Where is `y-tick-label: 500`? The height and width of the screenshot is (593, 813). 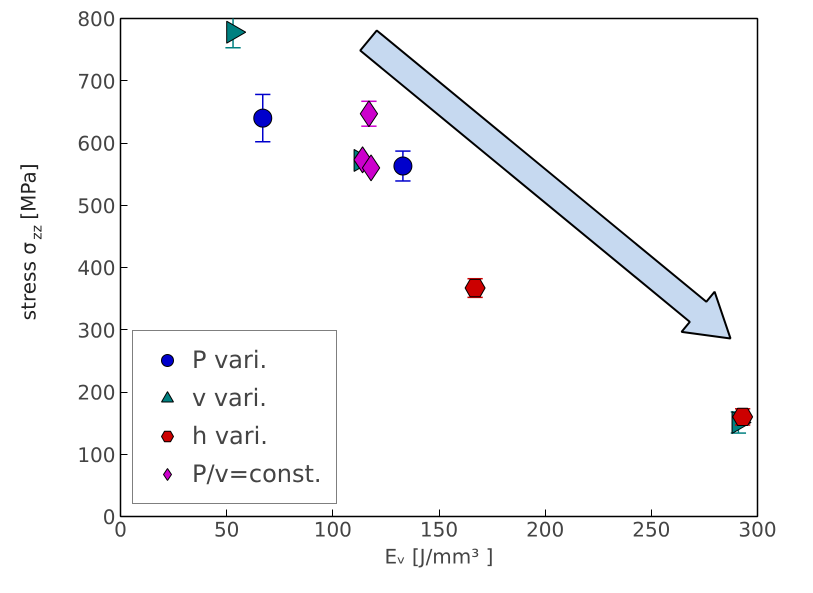
y-tick-label: 500 is located at coordinates (96, 206).